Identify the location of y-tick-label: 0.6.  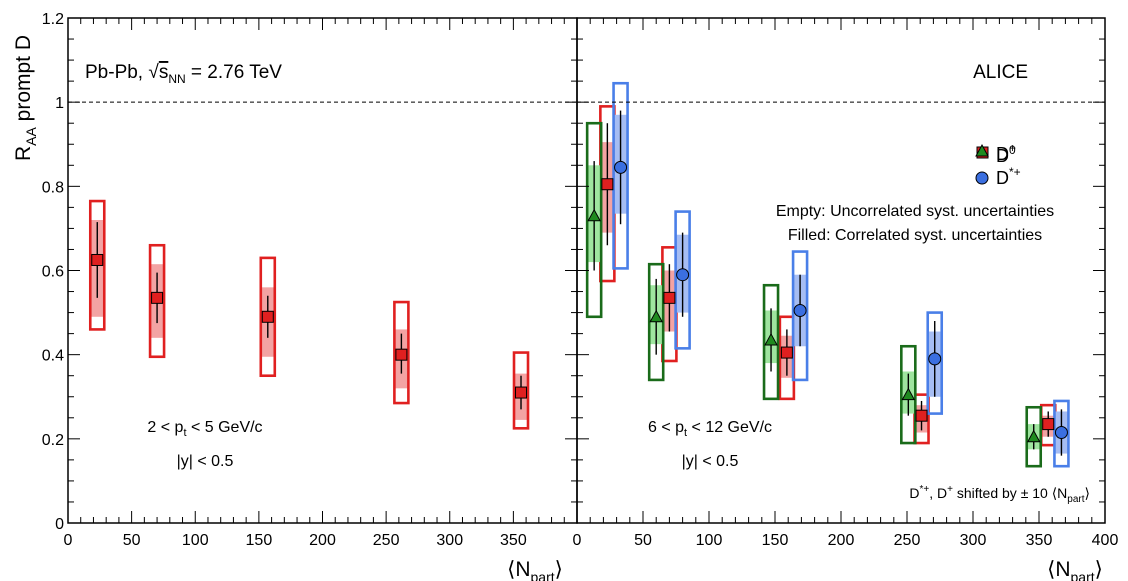
(53, 272).